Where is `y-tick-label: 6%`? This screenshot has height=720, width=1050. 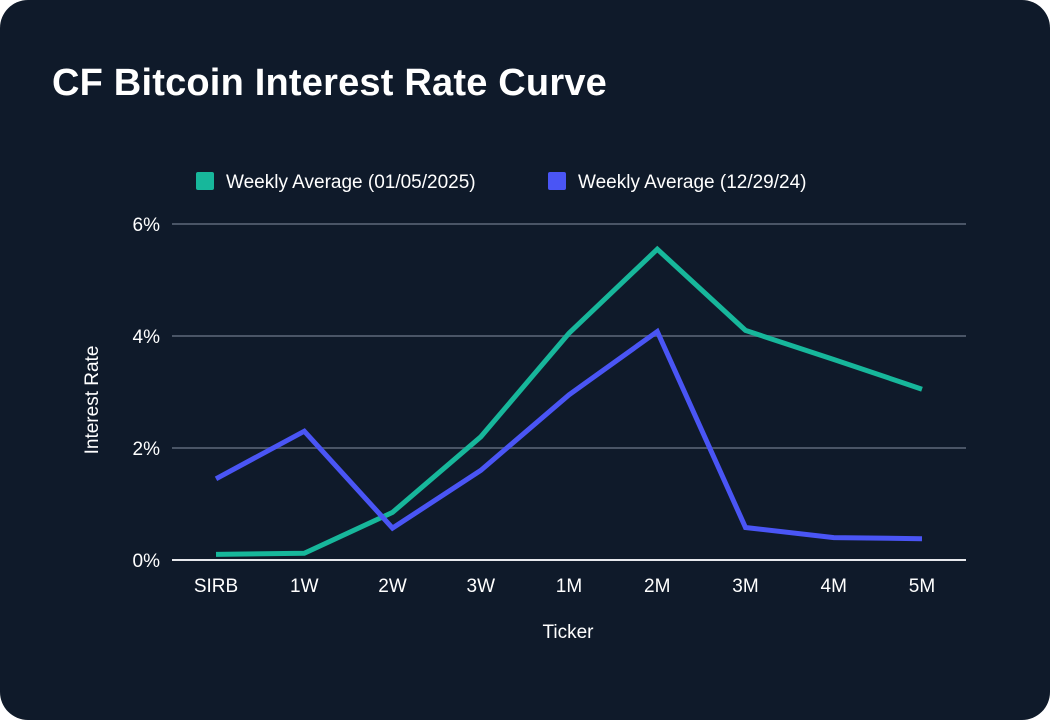 y-tick-label: 6% is located at coordinates (147, 225).